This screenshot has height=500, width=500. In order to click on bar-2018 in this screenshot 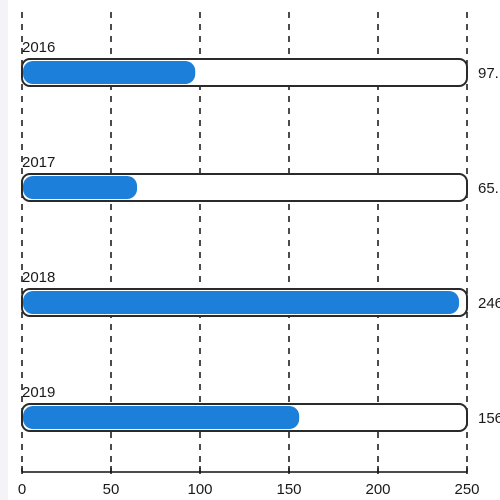, I will do `click(241, 302)`.